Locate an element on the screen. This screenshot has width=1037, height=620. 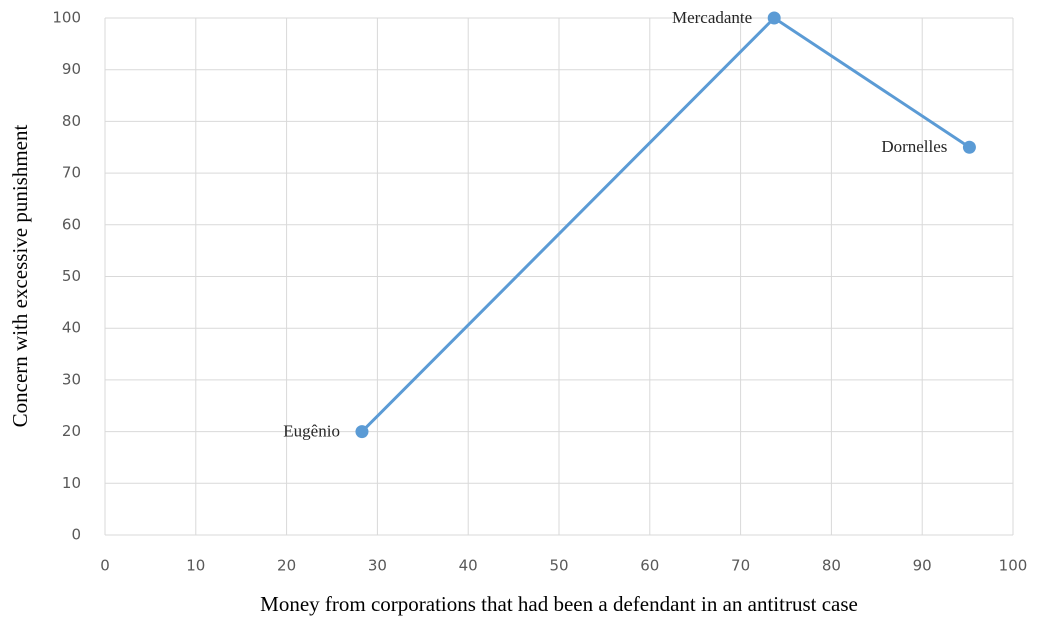
y-tick-label: 80 is located at coordinates (71, 121).